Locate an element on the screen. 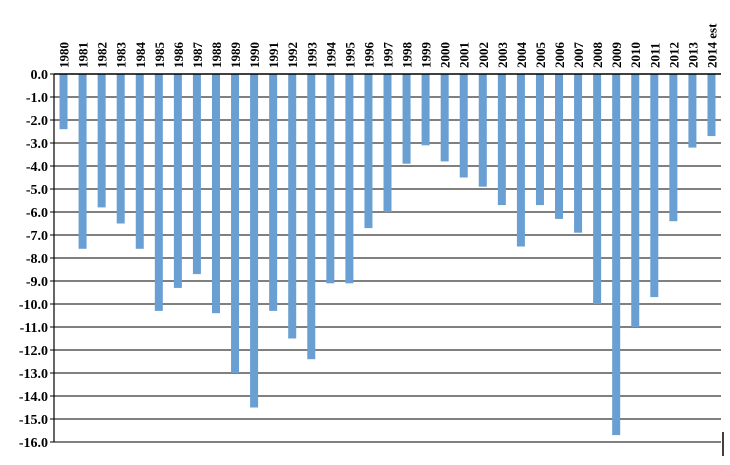 The height and width of the screenshot is (465, 730). x-tick-label: 1992 is located at coordinates (292, 55).